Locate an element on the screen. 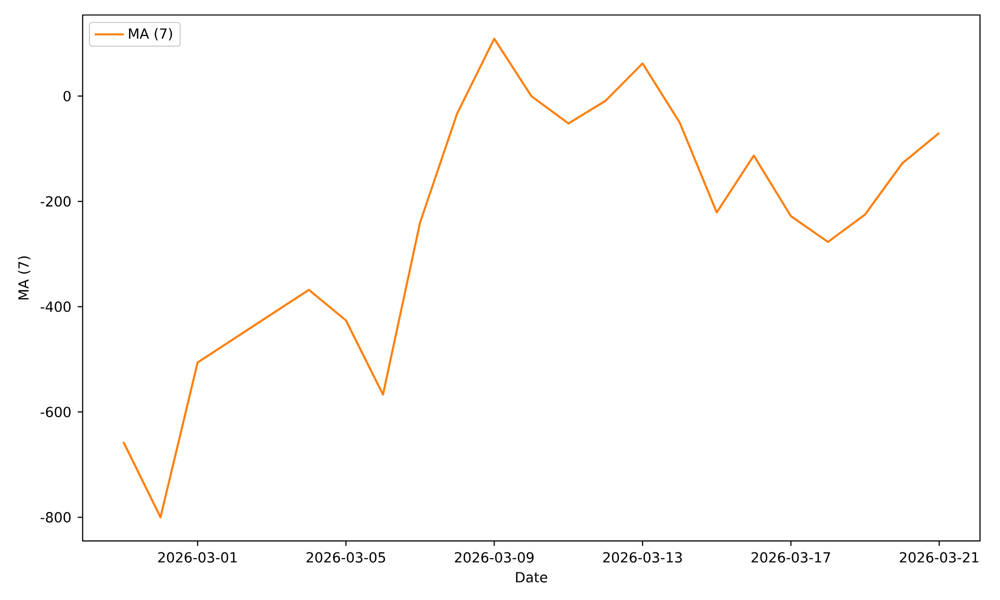 The height and width of the screenshot is (600, 1000). y-axis-title: MA (7) is located at coordinates (24, 278).